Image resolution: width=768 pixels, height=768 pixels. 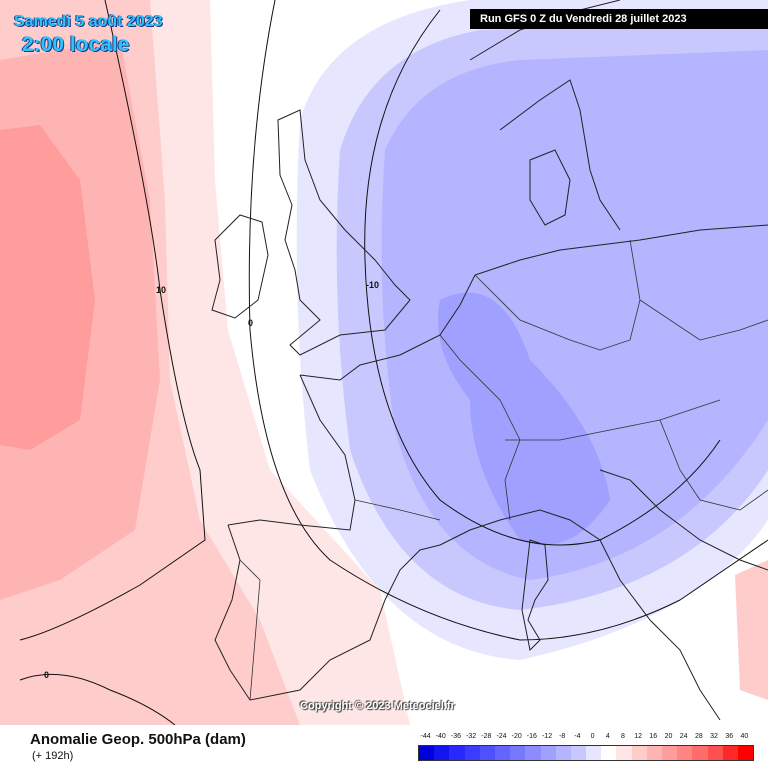 What do you see at coordinates (580, 615) in the screenshot?
I see `coastline-med` at bounding box center [580, 615].